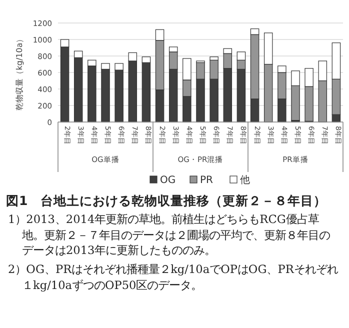 The width and height of the screenshot is (349, 328). What do you see at coordinates (166, 201) in the screenshot?
I see `text: 図1 台地土における乾物収量推移（更新２－８年目）` at bounding box center [166, 201].